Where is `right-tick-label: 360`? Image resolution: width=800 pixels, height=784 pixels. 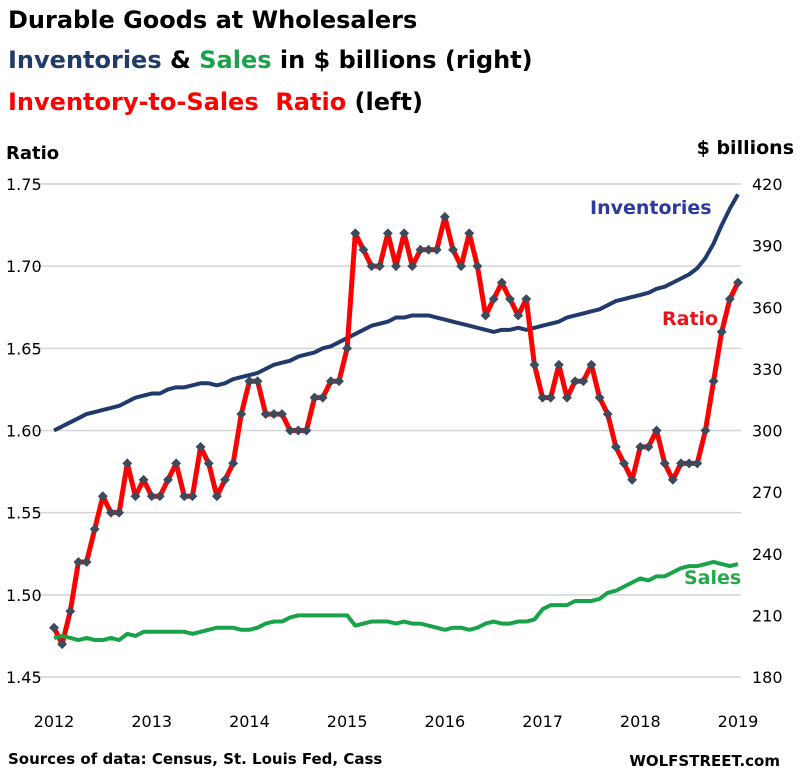
right-tick-label: 360 is located at coordinates (767, 307).